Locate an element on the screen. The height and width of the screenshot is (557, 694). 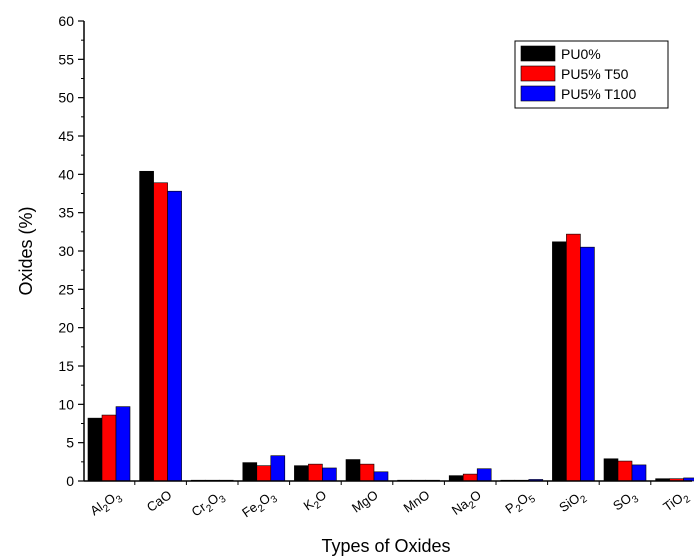
x-category-label-Na2O: Na2O is located at coordinates (467, 504).